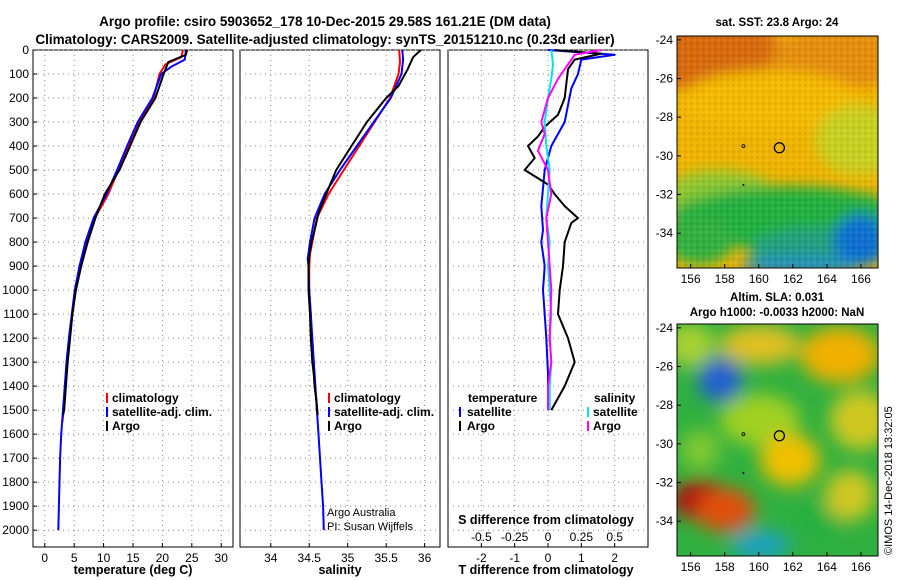  What do you see at coordinates (514, 558) in the screenshot?
I see `x-tick-label: -1` at bounding box center [514, 558].